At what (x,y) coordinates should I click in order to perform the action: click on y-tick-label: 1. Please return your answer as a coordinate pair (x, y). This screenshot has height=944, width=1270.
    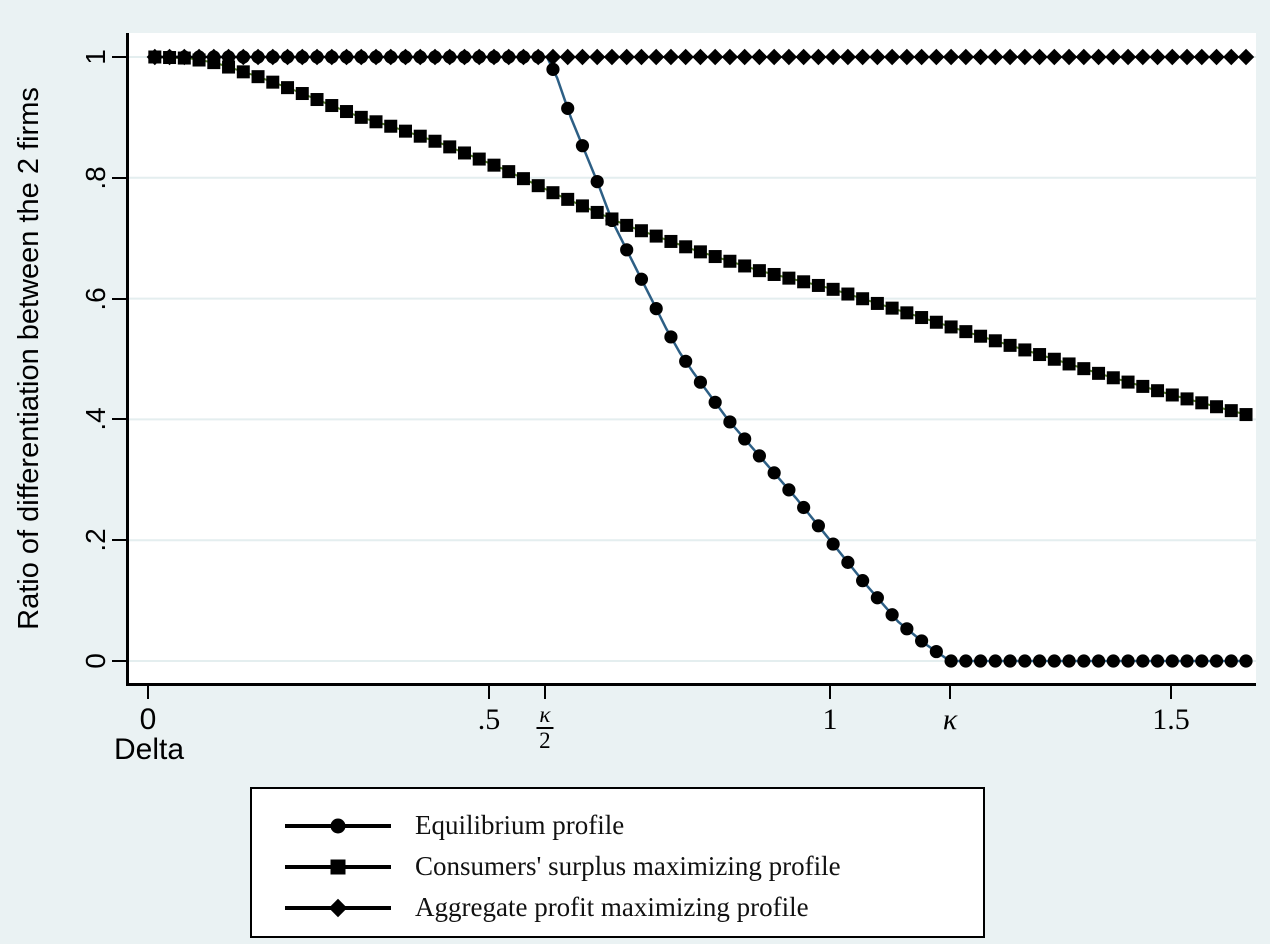
    Looking at the image, I should click on (95, 57).